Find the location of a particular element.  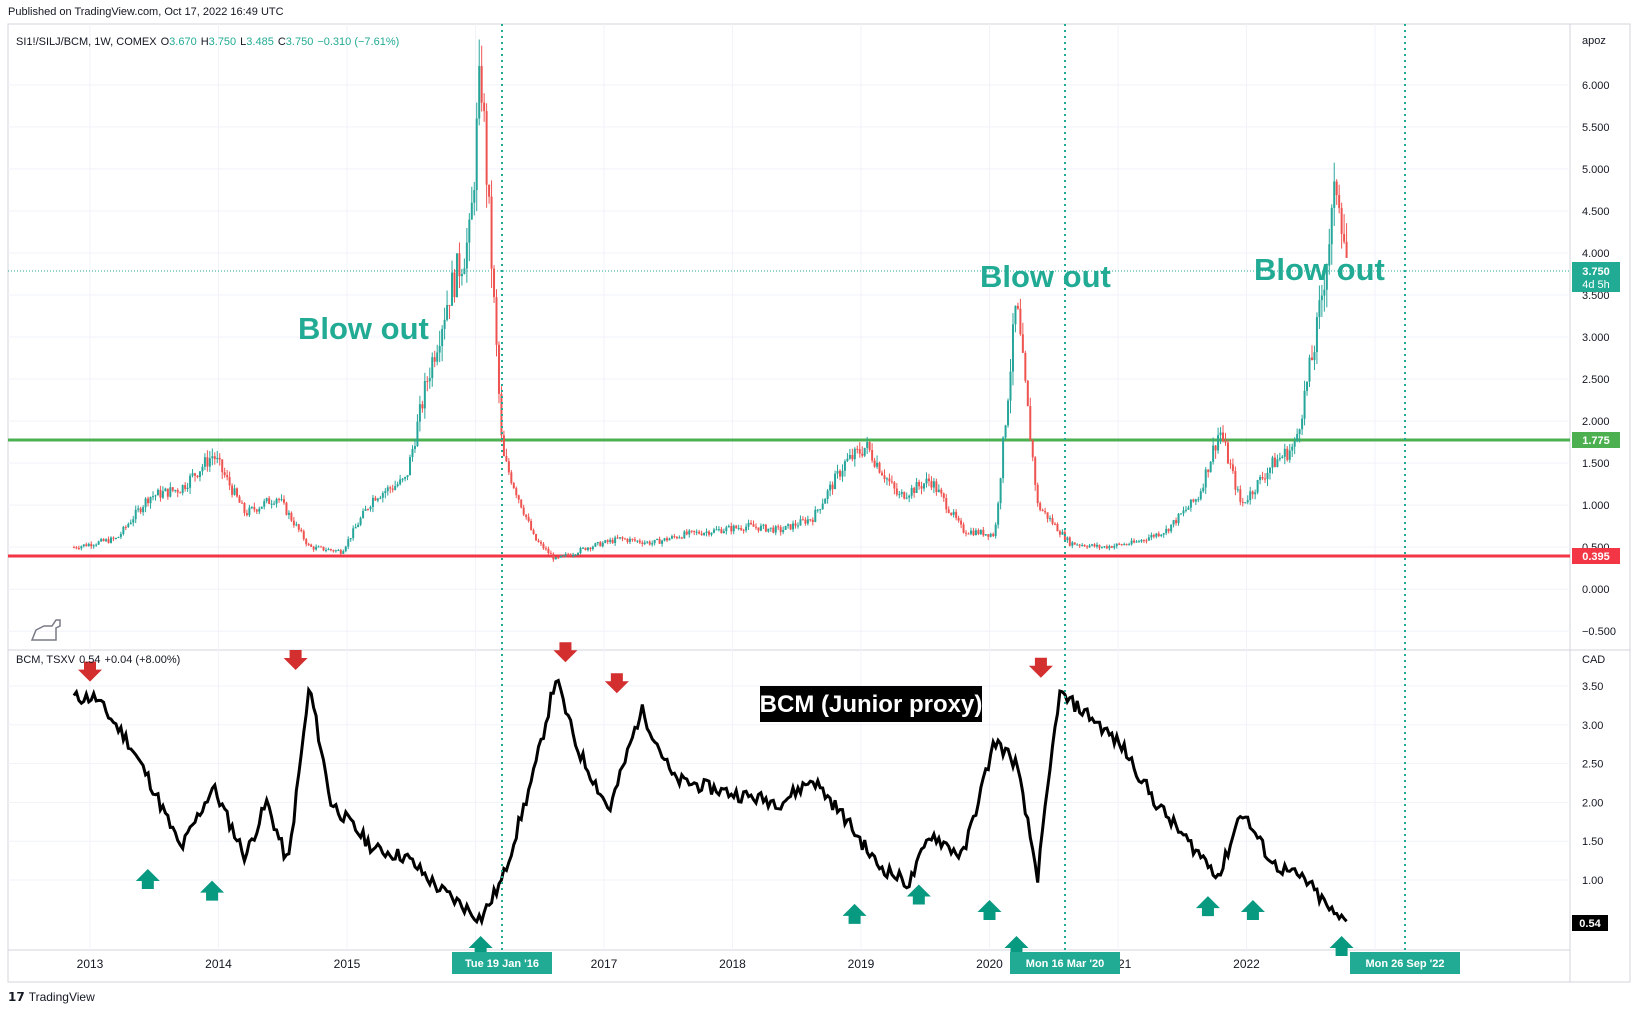

scale-mode: apoz is located at coordinates (1594, 41).